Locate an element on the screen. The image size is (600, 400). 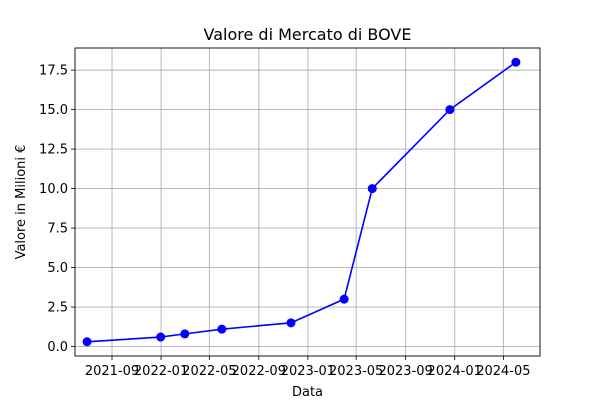
x-tick-label: 2024-05 is located at coordinates (503, 371).